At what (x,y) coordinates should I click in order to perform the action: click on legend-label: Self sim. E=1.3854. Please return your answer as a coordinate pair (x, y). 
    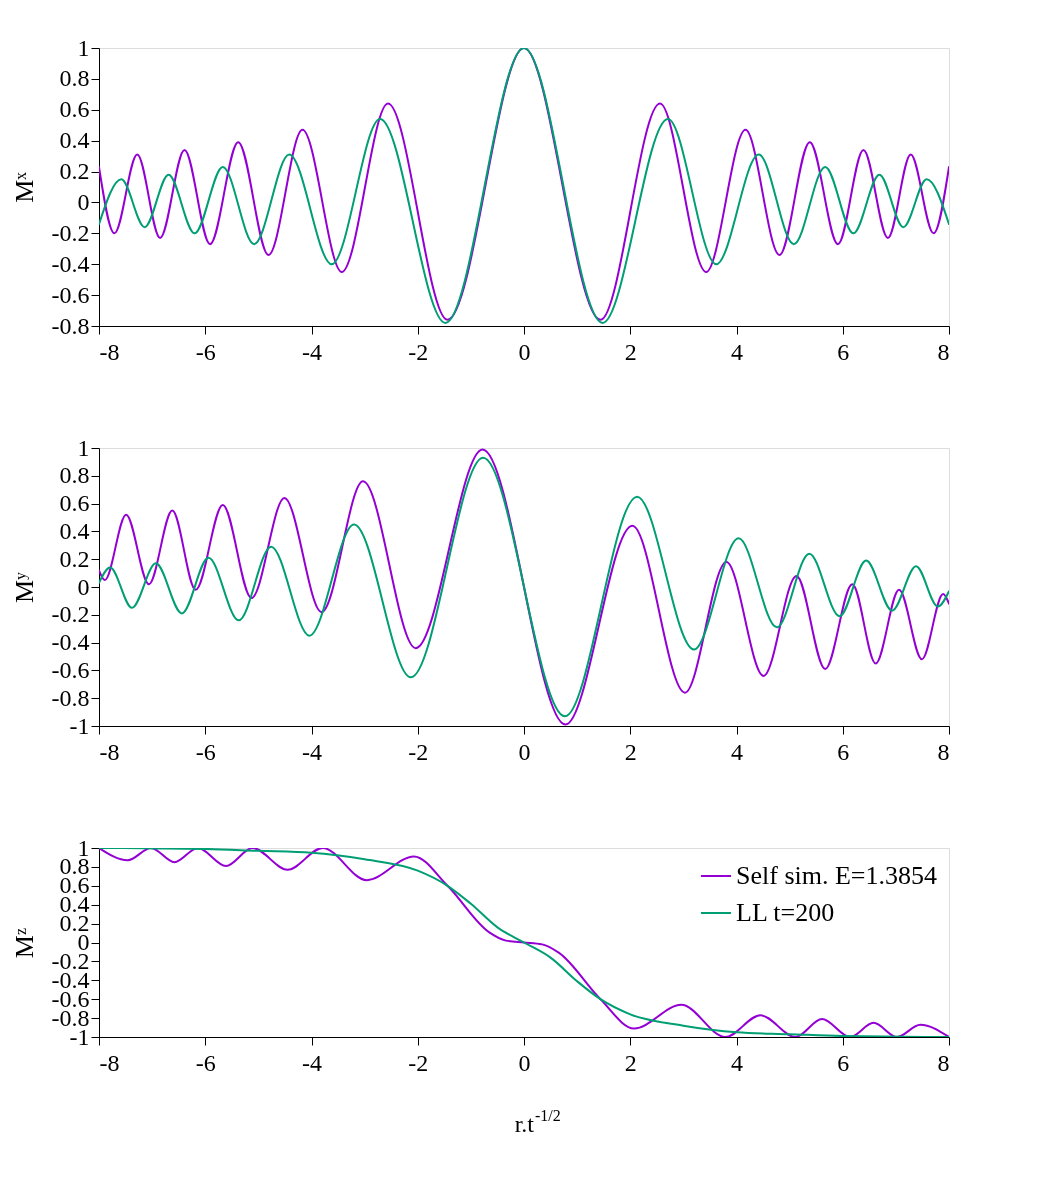
    Looking at the image, I should click on (836, 875).